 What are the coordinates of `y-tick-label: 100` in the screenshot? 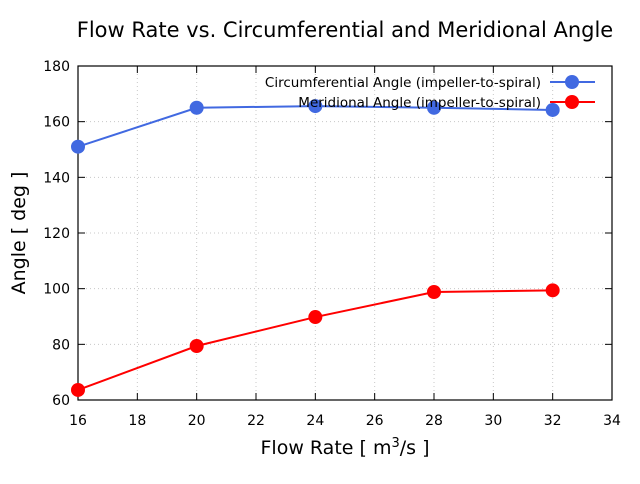 It's located at (56, 290).